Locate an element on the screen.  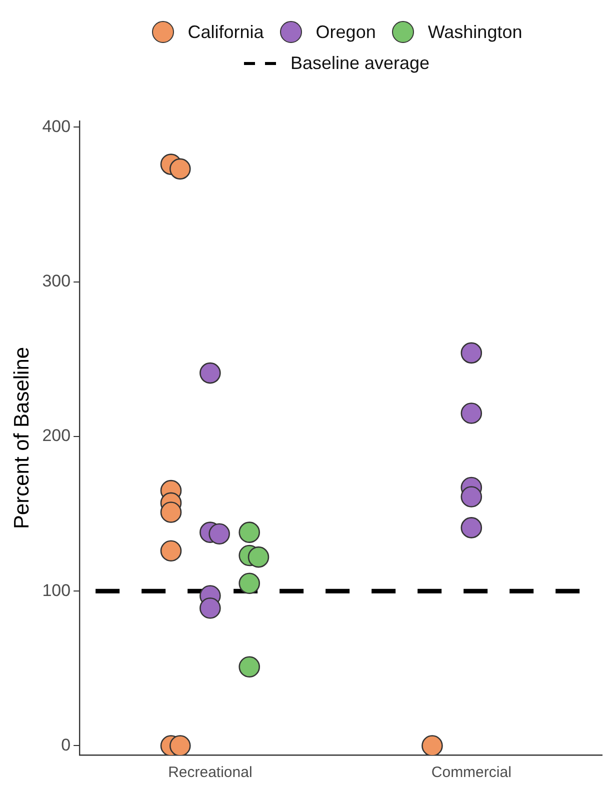
x-tick-label: Recreational is located at coordinates (210, 773).